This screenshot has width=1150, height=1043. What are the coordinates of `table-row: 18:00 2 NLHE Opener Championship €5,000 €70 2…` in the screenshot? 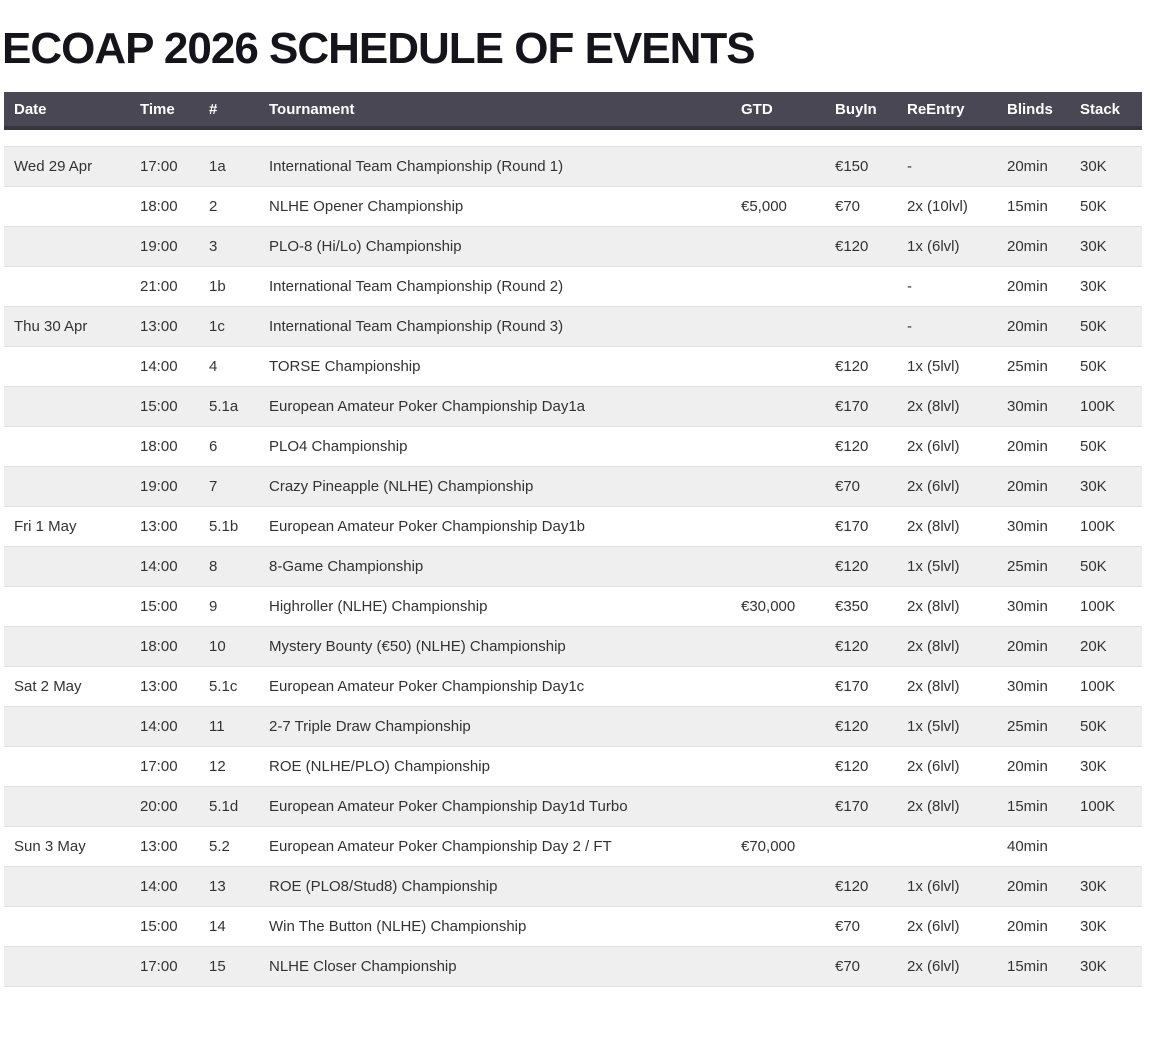 It's located at (573, 206).